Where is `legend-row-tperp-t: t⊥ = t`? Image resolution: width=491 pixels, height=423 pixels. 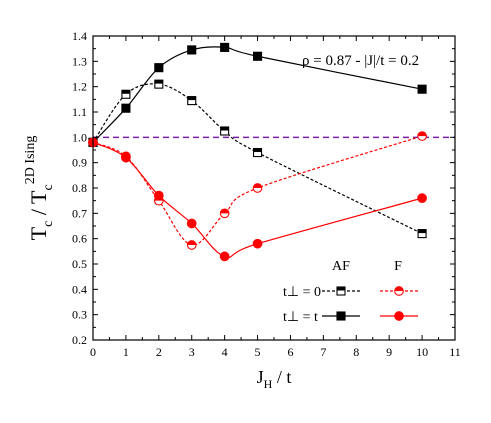
legend-row-tperp-t: t⊥ = t is located at coordinates (300, 317).